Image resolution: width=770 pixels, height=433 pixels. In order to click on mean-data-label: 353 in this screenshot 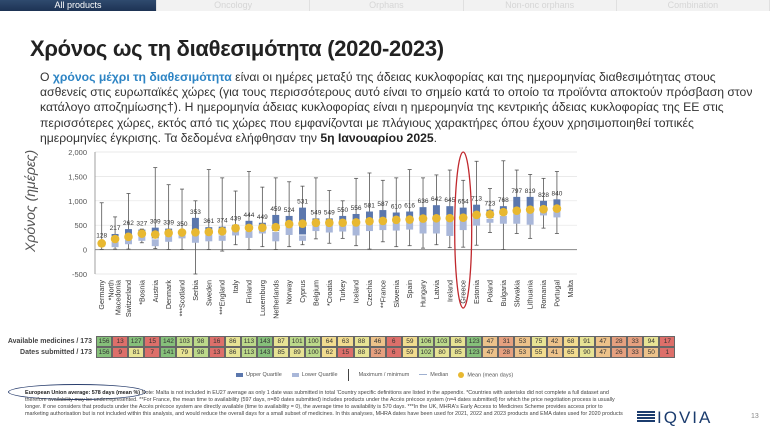, I will do `click(195, 212)`.